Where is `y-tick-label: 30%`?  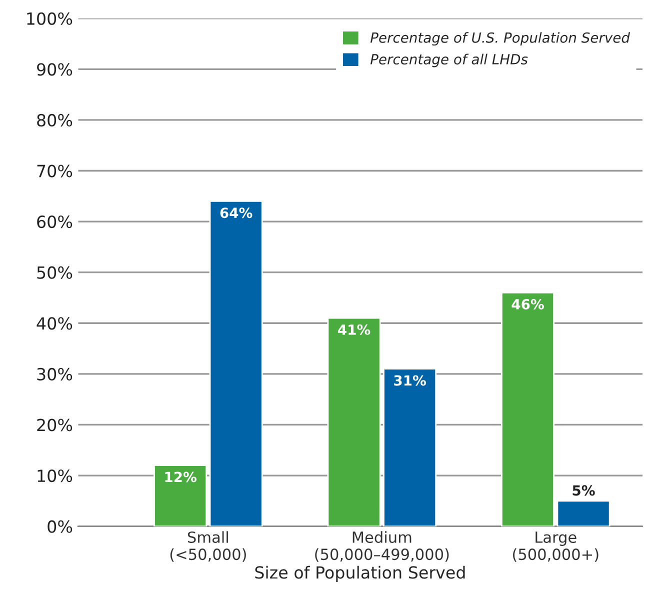 y-tick-label: 30% is located at coordinates (54, 374).